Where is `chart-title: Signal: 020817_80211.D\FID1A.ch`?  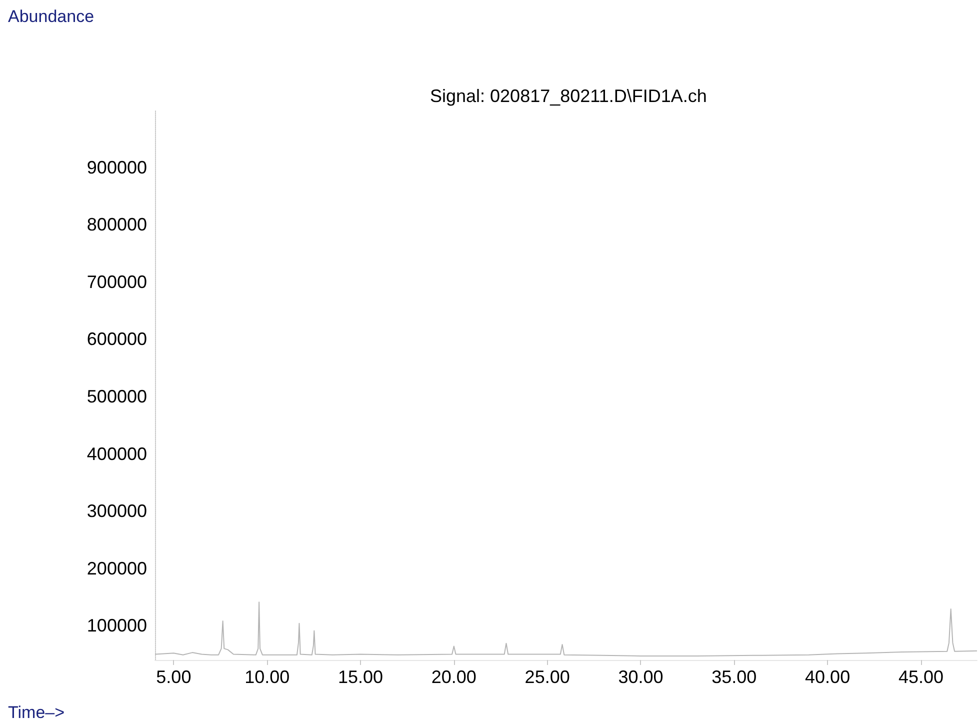
chart-title: Signal: 020817_80211.D\FID1A.ch is located at coordinates (568, 96).